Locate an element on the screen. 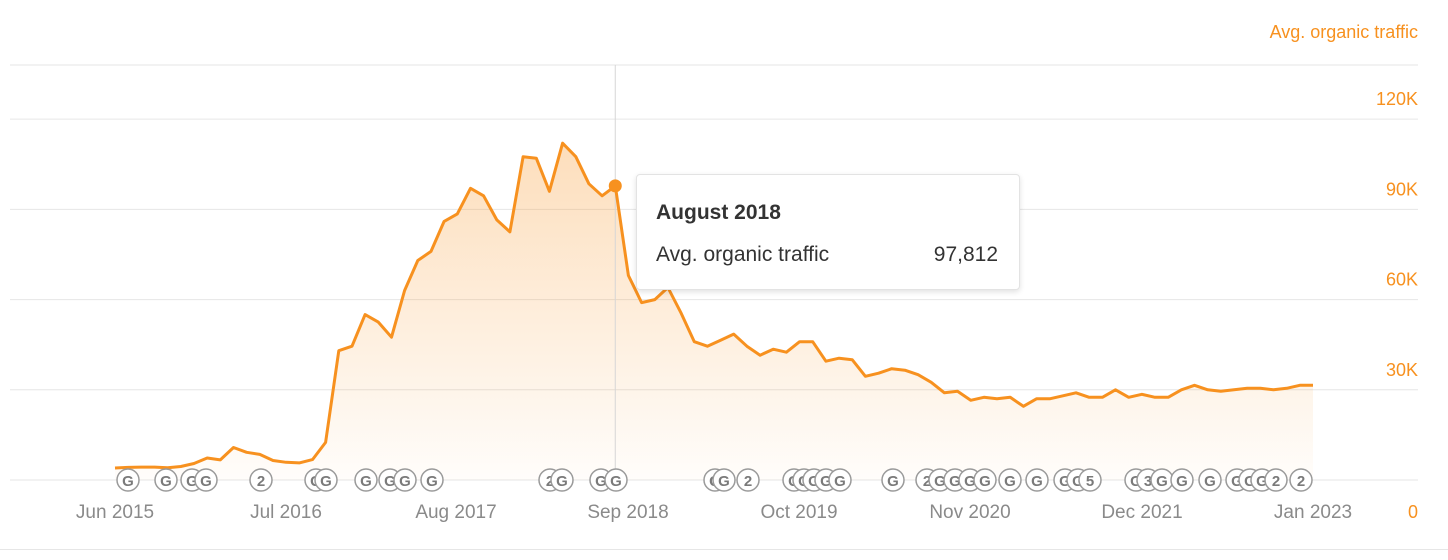 This screenshot has height=560, width=1448. highlight-point is located at coordinates (615, 186).